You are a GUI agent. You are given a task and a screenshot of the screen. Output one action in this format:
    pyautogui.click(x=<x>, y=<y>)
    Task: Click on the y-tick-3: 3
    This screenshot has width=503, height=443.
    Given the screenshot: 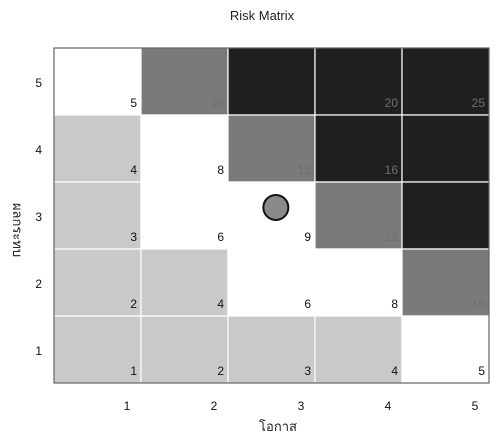 What is the action you would take?
    pyautogui.click(x=38, y=217)
    